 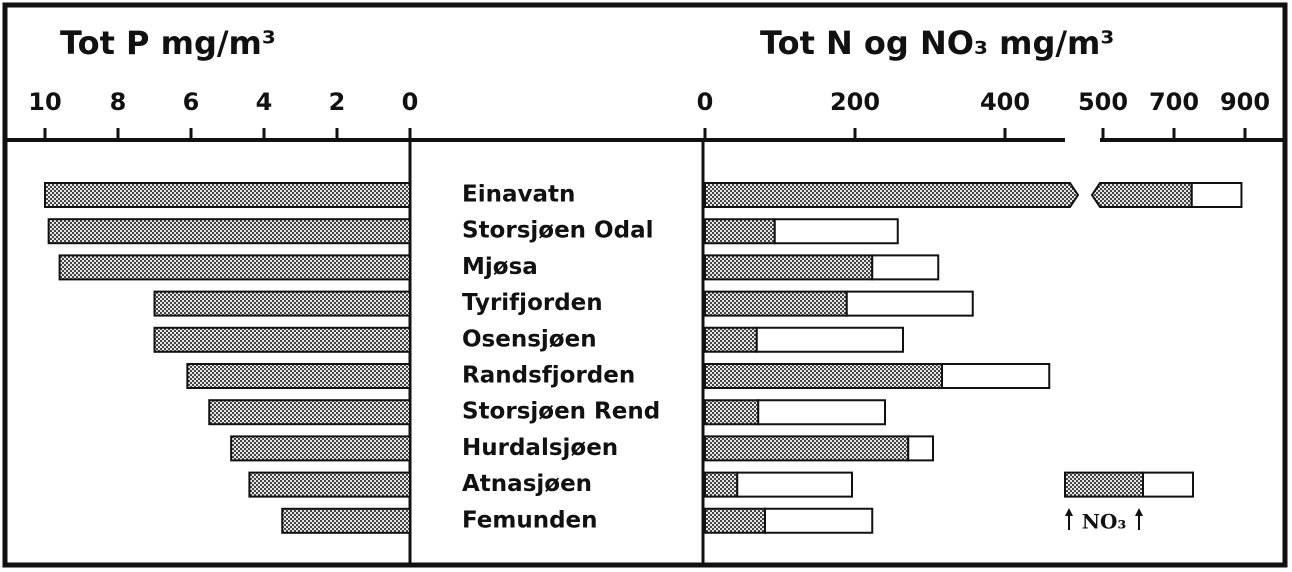 What do you see at coordinates (855, 102) in the screenshot?
I see `x-tick-label: 200` at bounding box center [855, 102].